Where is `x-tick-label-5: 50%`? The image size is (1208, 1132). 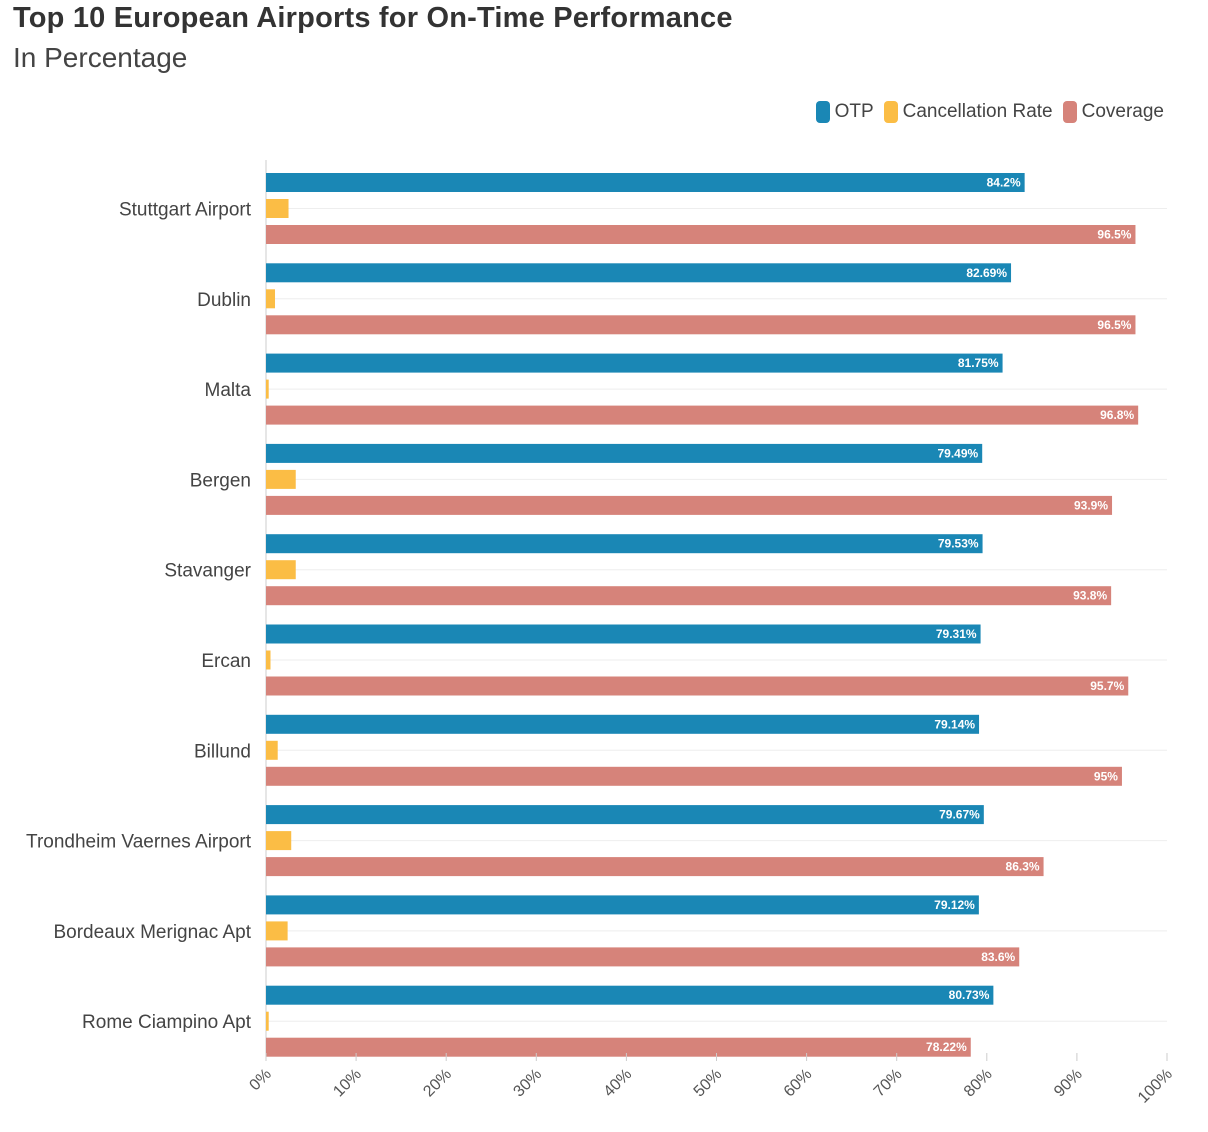
x-tick-label-5: 50% is located at coordinates (708, 1083).